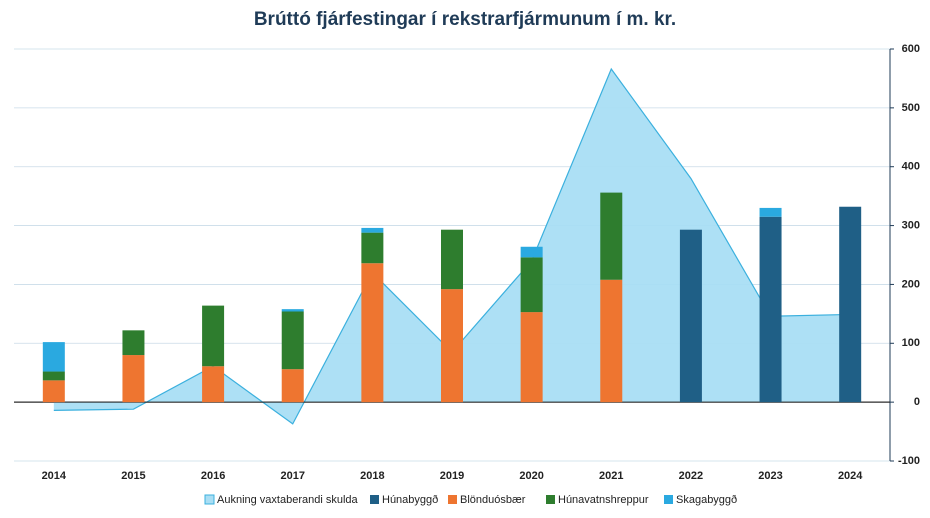 Image resolution: width=930 pixels, height=518 pixels. Describe the element at coordinates (911, 49) in the screenshot. I see `y-tick-label: 600` at that location.